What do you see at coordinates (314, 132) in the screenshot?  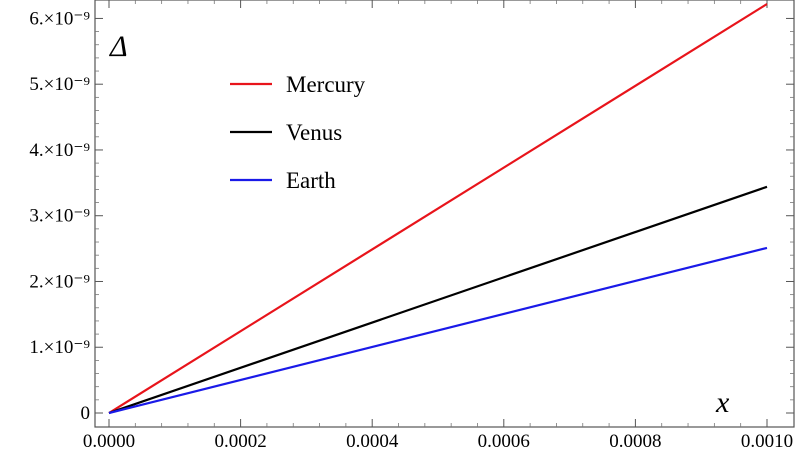 I see `legend-label-venus: Venus` at bounding box center [314, 132].